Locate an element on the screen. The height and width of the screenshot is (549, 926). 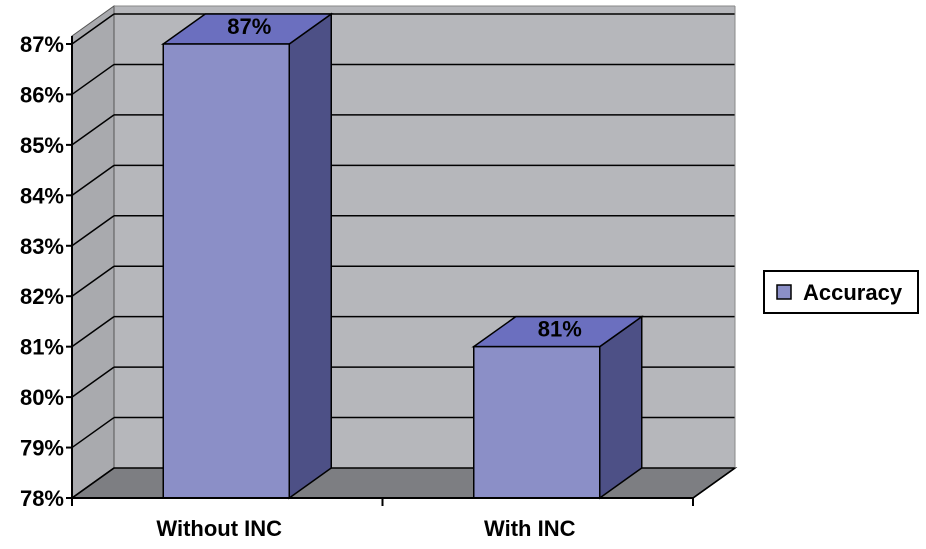
legend: Accuracy is located at coordinates (841, 292).